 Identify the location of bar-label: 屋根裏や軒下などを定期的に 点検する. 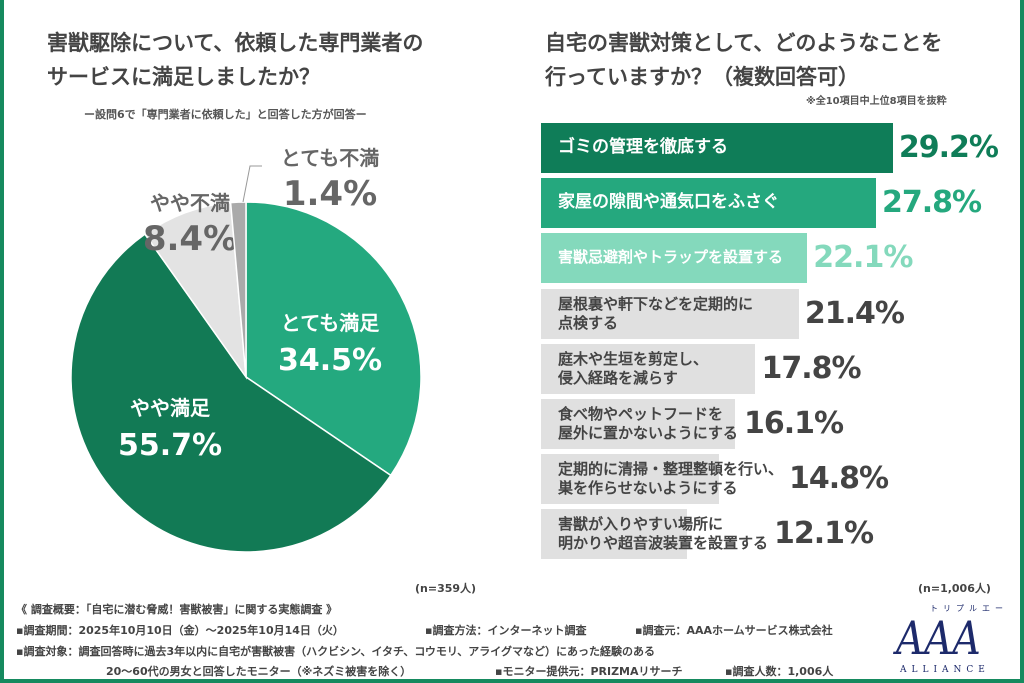
(656, 313).